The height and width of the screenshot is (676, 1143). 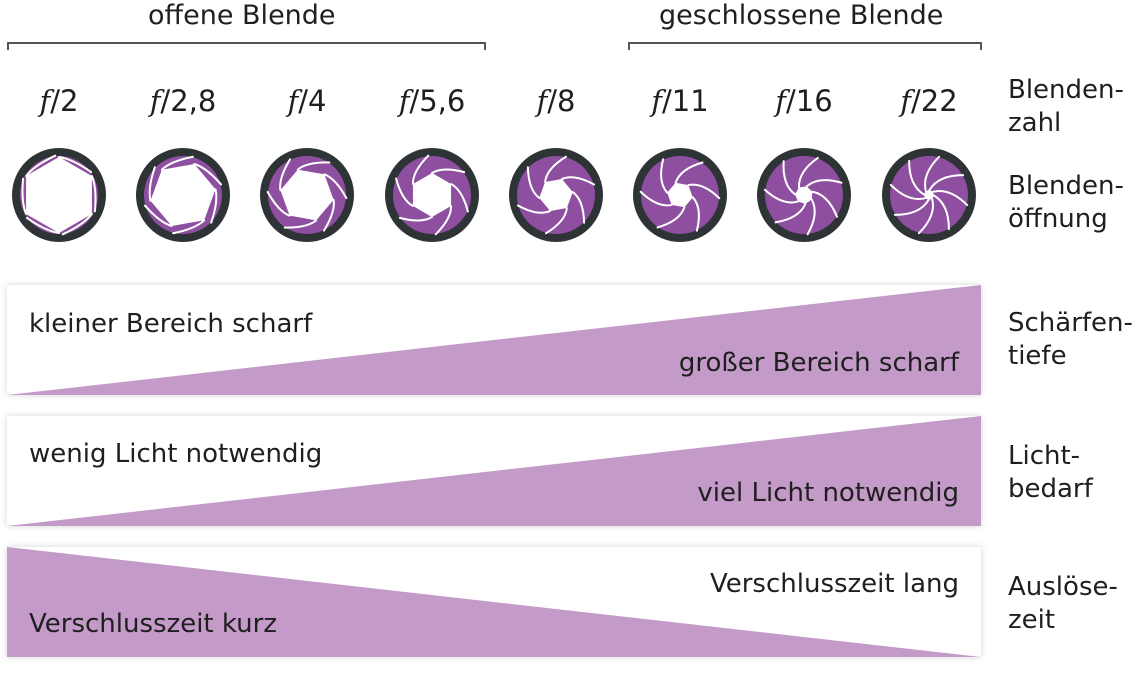 What do you see at coordinates (176, 454) in the screenshot?
I see `light-requirement-left-text: wenig Licht notwendig` at bounding box center [176, 454].